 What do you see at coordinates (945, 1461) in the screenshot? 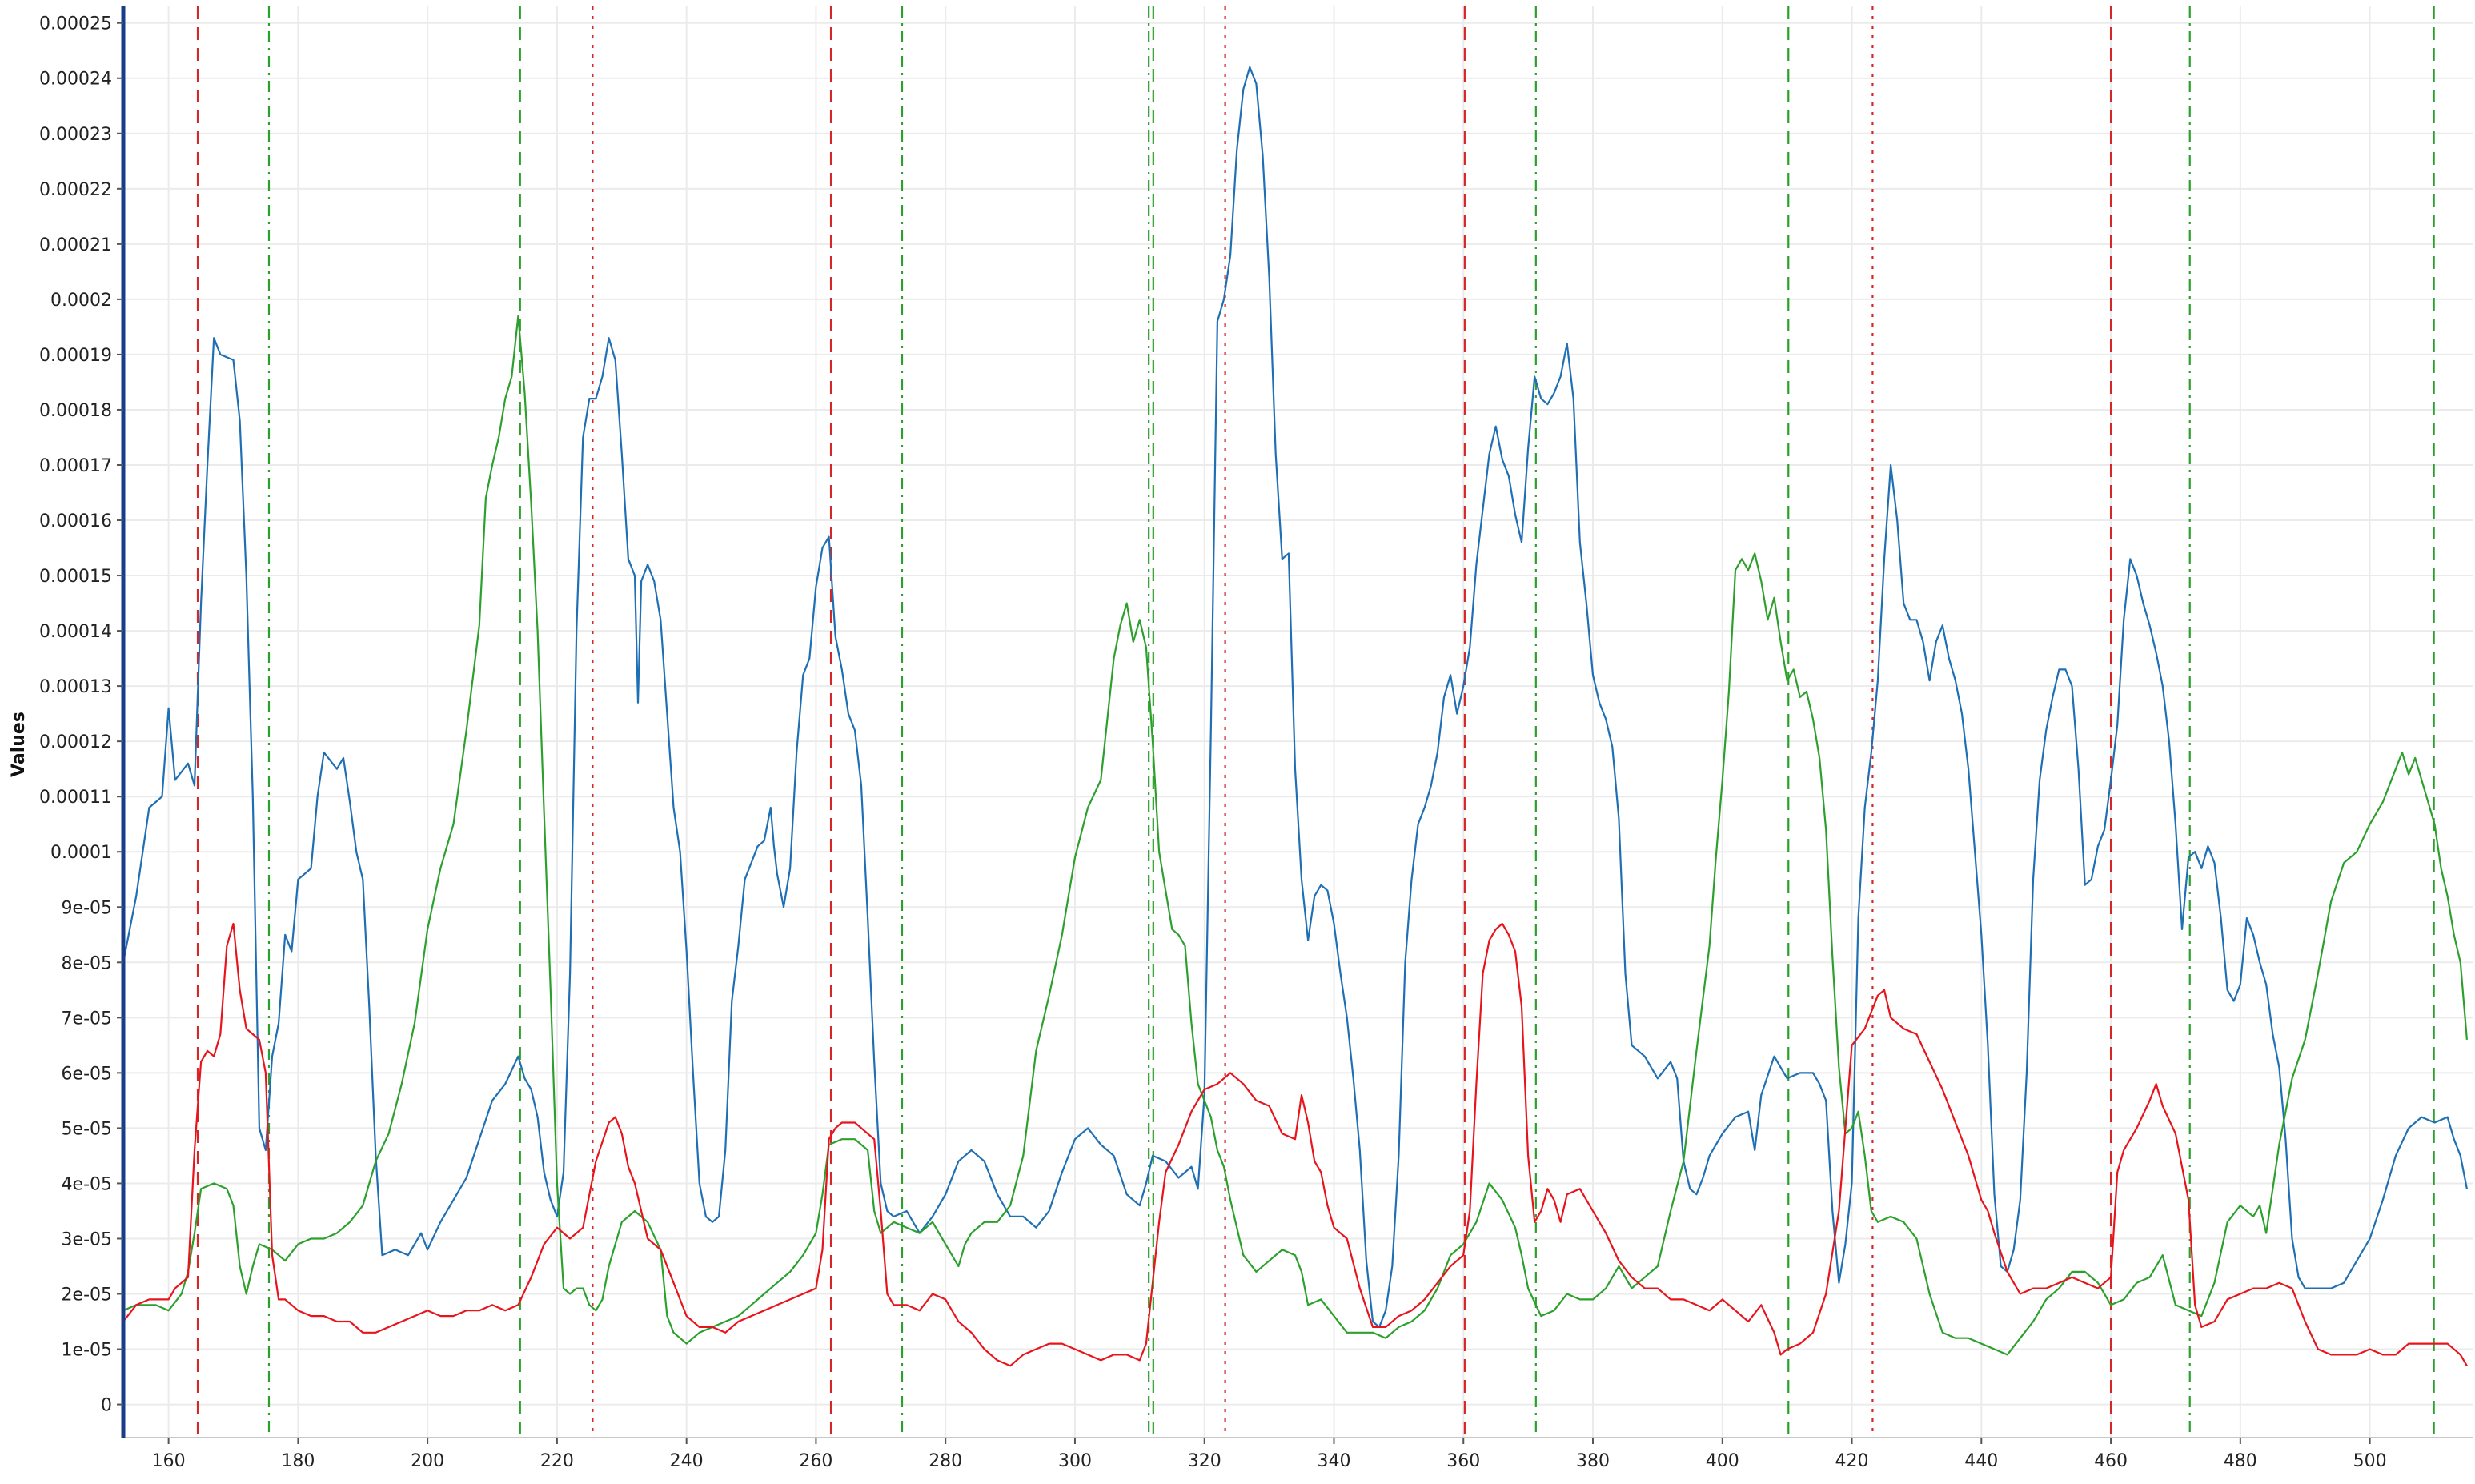
I see `x-tick-label: 280` at bounding box center [945, 1461].